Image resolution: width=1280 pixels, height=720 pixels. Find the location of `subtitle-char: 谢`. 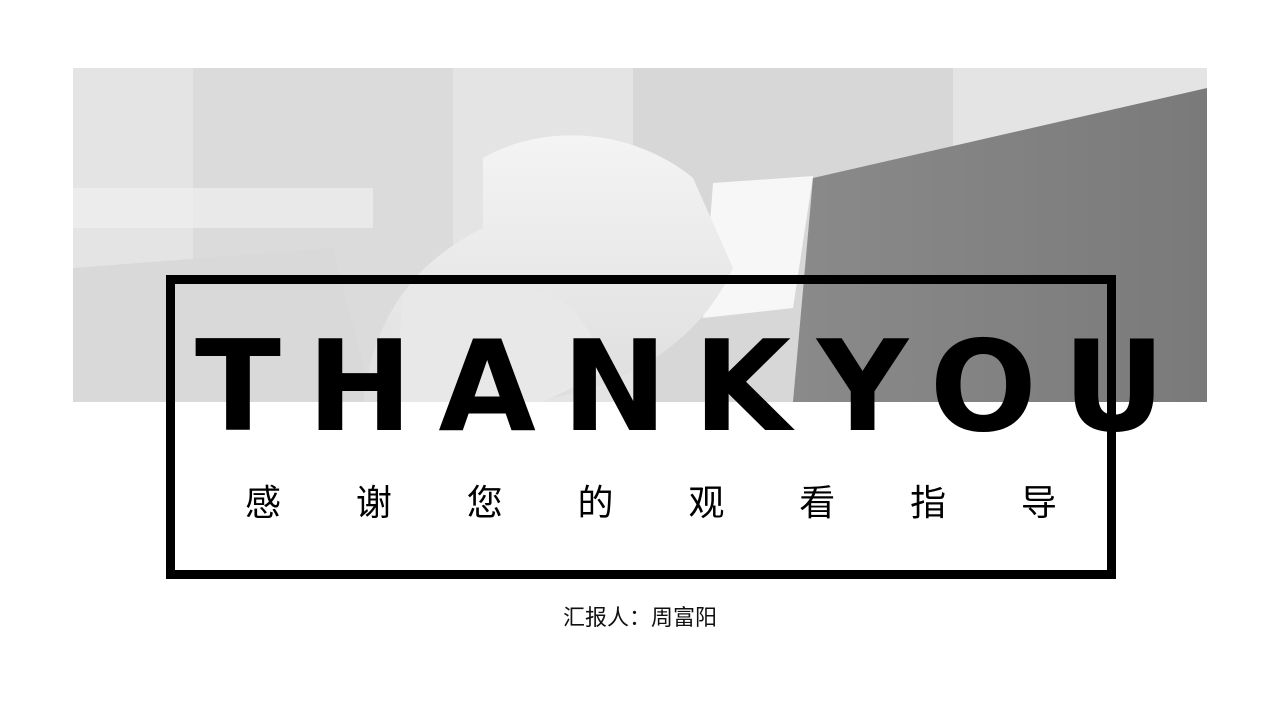

subtitle-char: 谢 is located at coordinates (374, 504).